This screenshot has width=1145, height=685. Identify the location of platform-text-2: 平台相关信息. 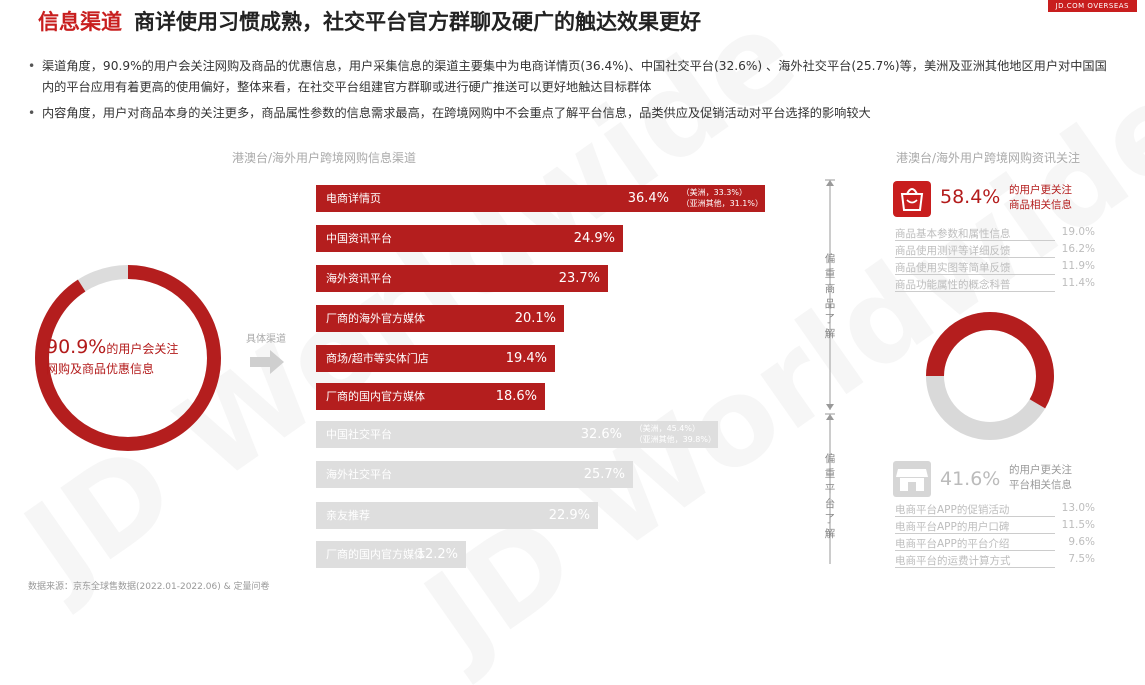
(1040, 485).